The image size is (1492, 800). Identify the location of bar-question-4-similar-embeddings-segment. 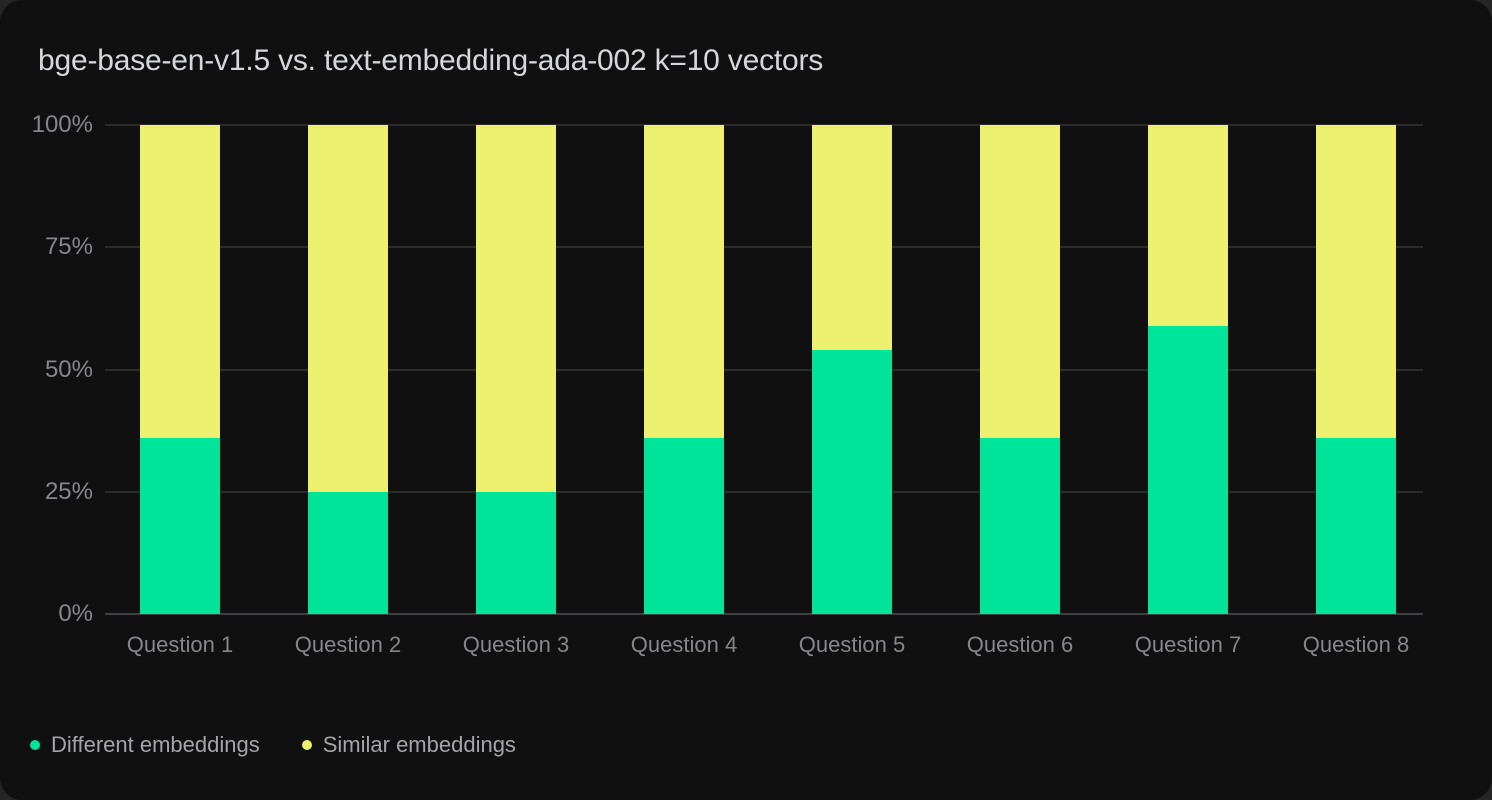
(684, 281).